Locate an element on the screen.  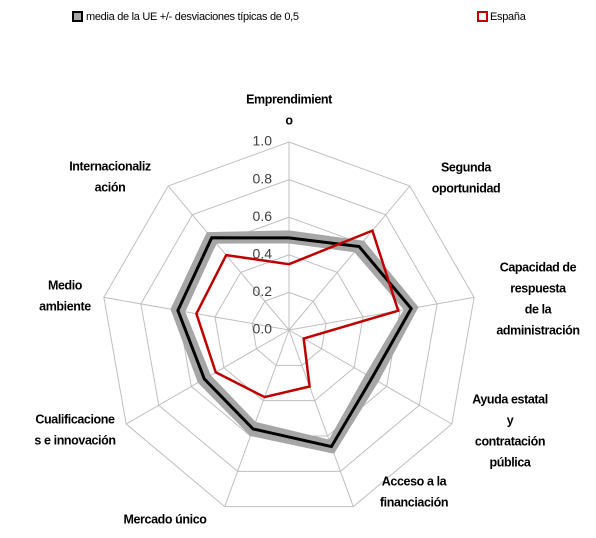
category-label: ación is located at coordinates (110, 187).